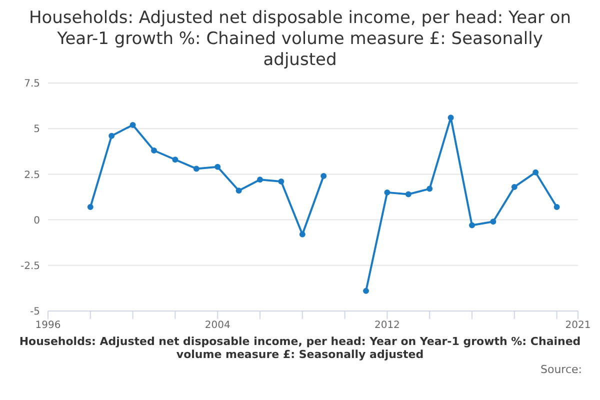 This screenshot has width=600, height=400. I want to click on y-tick-label: 7.5, so click(32, 84).